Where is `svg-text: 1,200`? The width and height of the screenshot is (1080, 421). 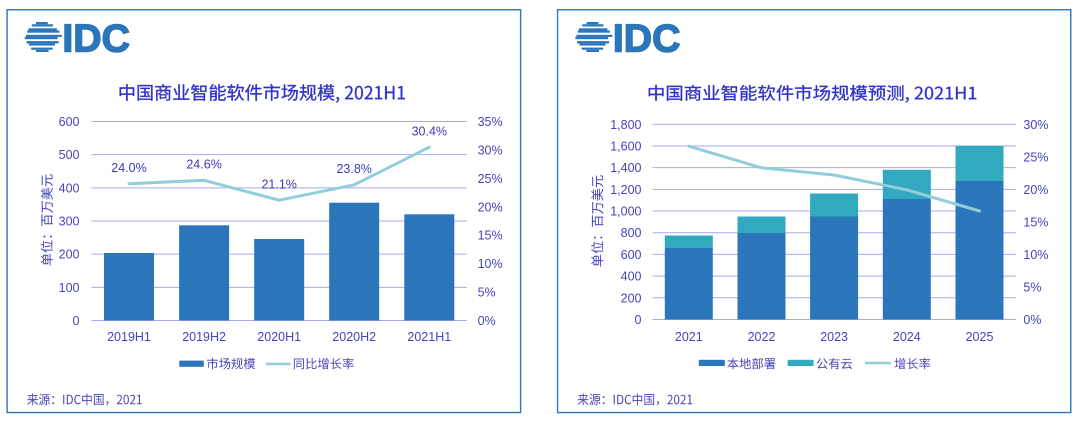 svg-text: 1,200 is located at coordinates (625, 190).